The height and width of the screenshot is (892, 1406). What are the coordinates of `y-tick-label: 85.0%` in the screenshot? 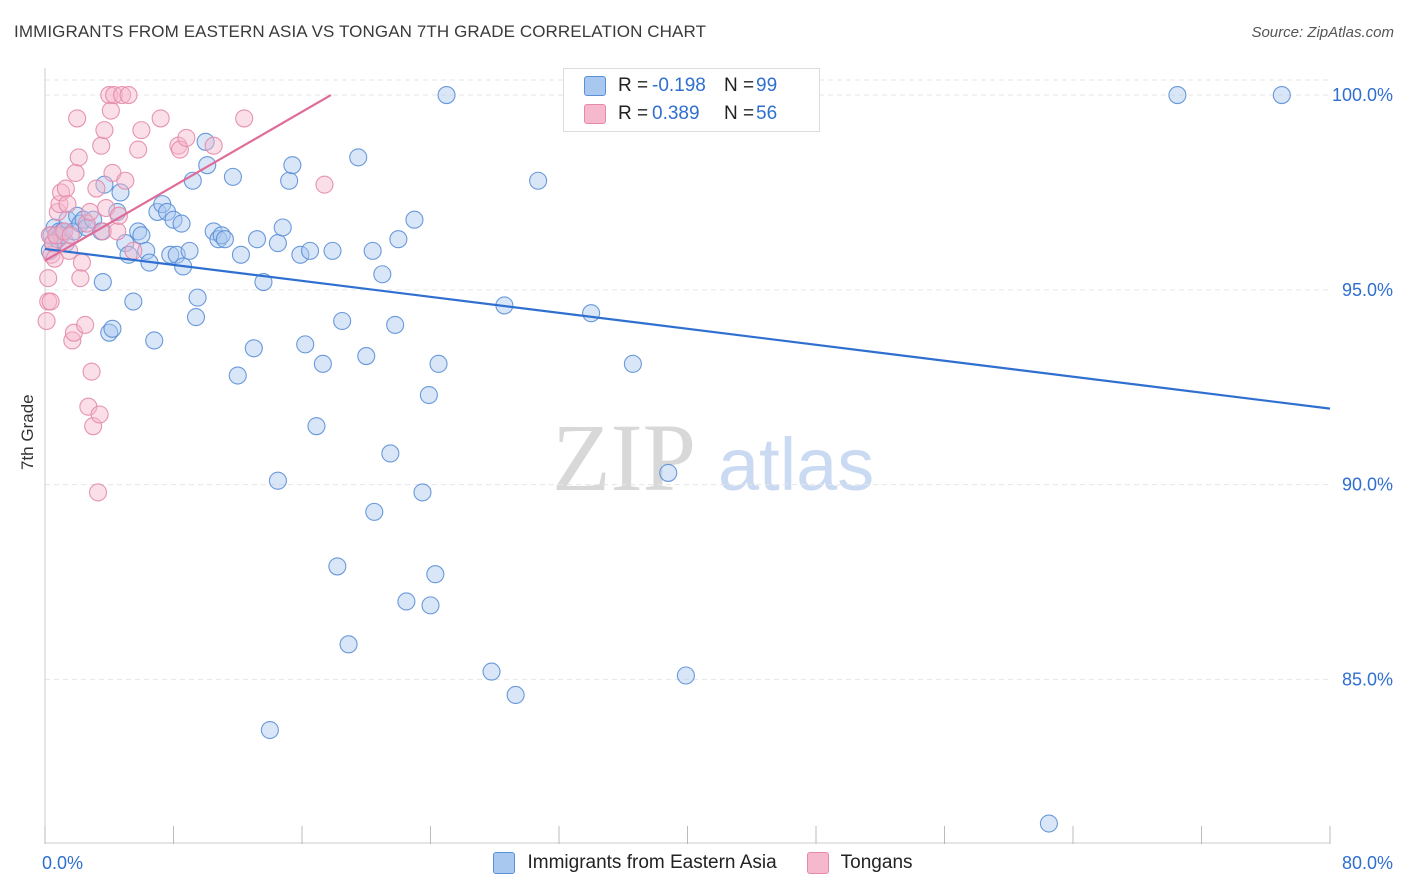 It's located at (1367, 679).